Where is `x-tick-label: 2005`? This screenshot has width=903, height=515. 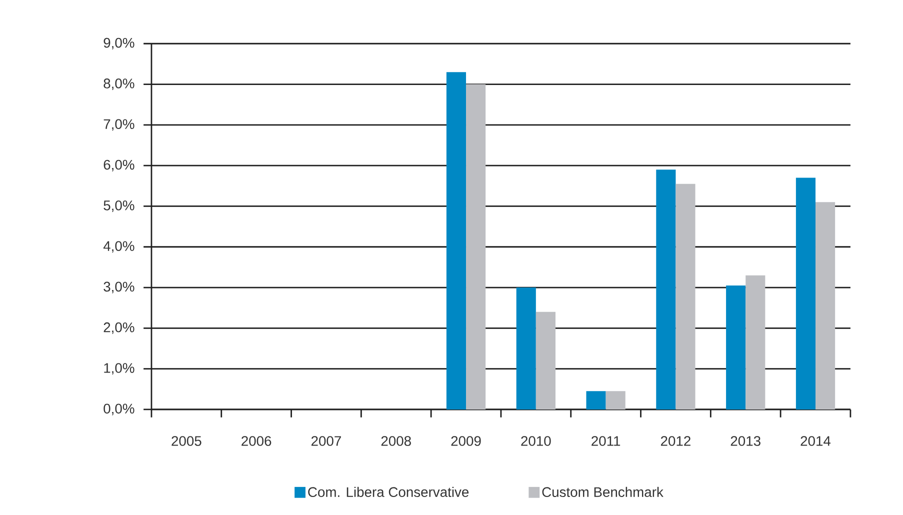
x-tick-label: 2005 is located at coordinates (187, 441).